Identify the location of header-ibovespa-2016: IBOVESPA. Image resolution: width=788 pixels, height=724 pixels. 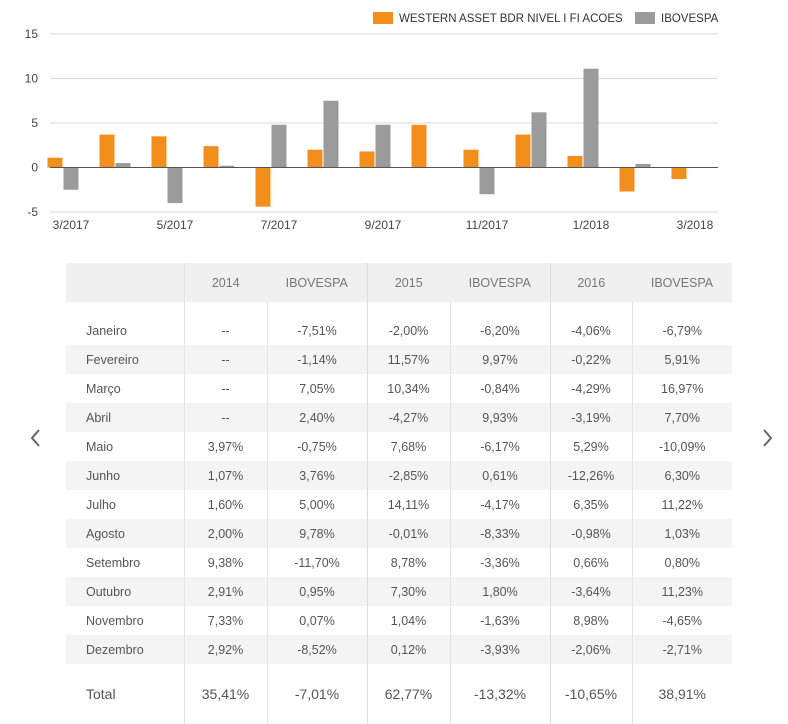
(682, 282).